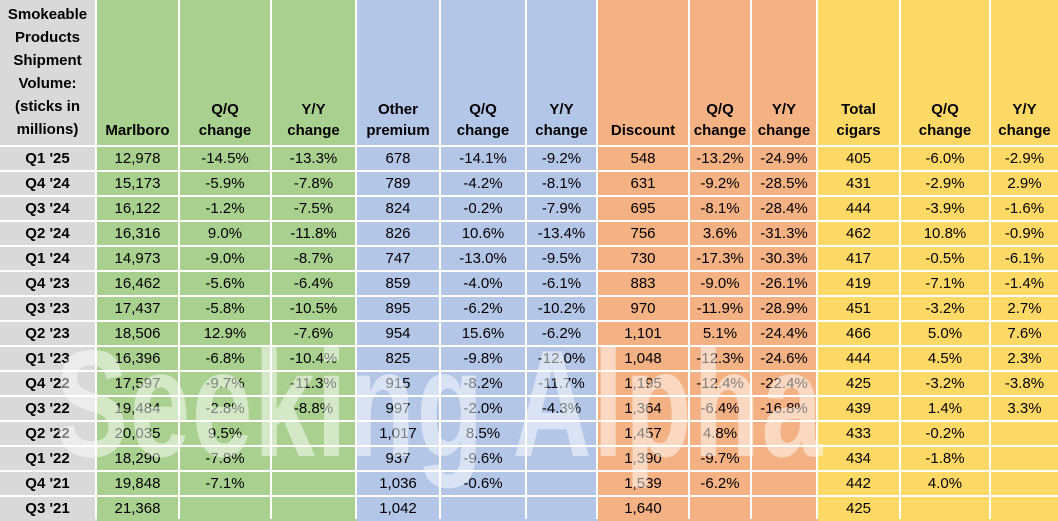 This screenshot has width=1058, height=521. I want to click on table-cell: -13.3%, so click(314, 159).